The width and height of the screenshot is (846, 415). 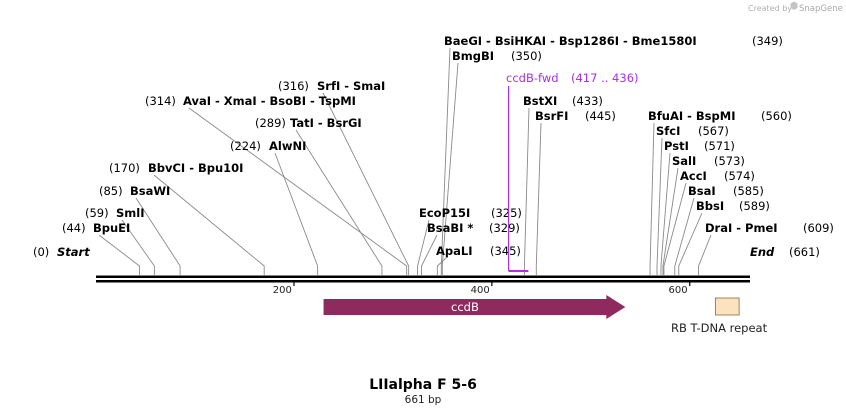 What do you see at coordinates (587, 101) in the screenshot?
I see `enzyme-pos: (433)` at bounding box center [587, 101].